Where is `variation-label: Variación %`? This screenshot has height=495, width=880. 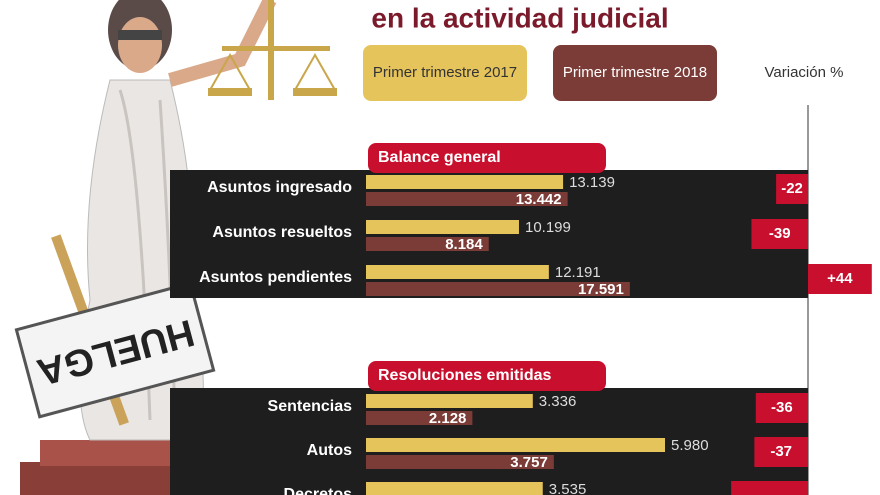
variation-label: Variación % is located at coordinates (804, 72).